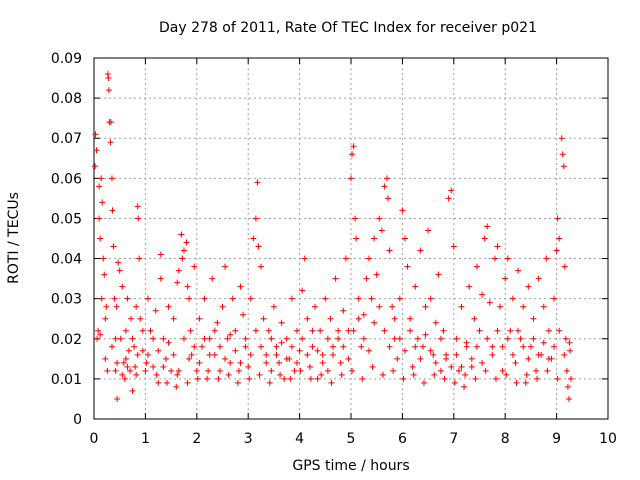  Describe the element at coordinates (66, 300) in the screenshot. I see `y-tick-label: 0.03` at that location.